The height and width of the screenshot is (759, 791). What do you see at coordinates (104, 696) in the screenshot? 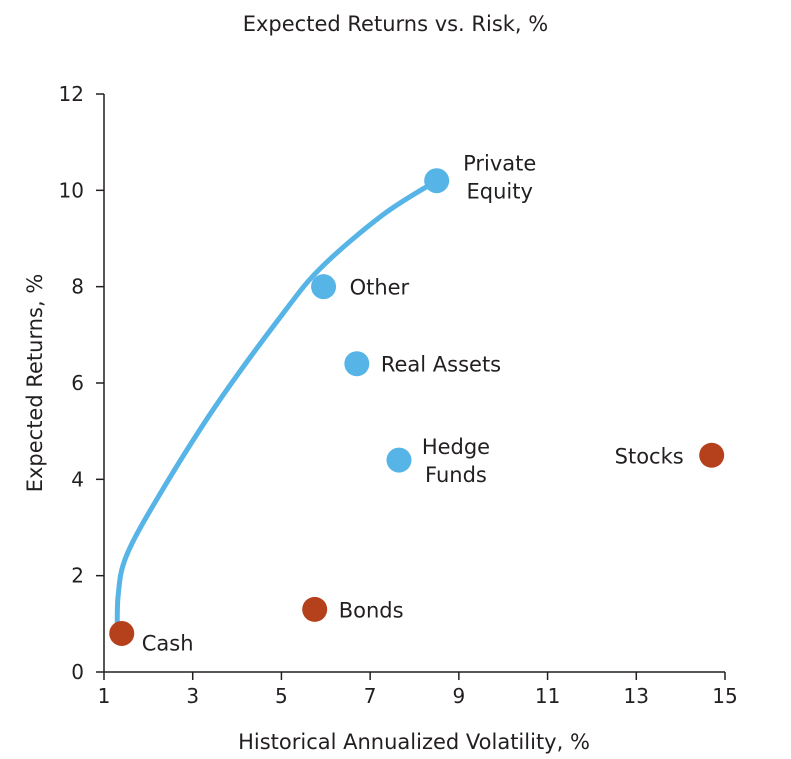
I see `x-tick-label: 1` at bounding box center [104, 696].